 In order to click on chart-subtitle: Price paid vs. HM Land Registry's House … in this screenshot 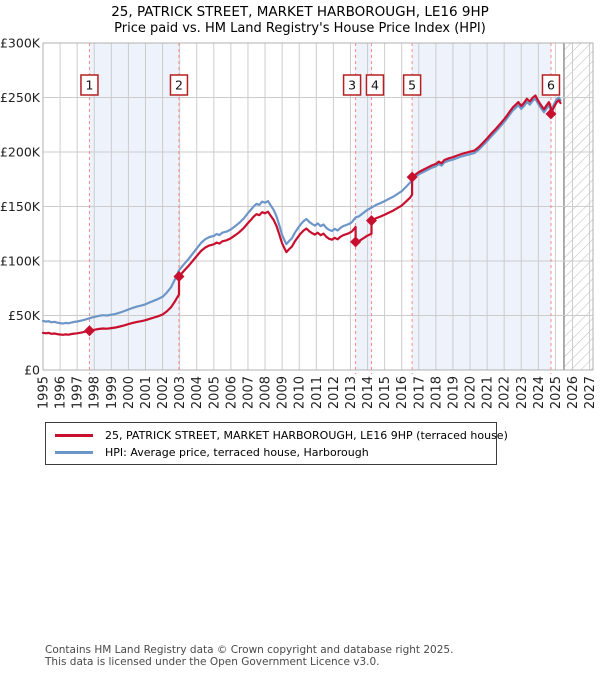, I will do `click(300, 28)`.